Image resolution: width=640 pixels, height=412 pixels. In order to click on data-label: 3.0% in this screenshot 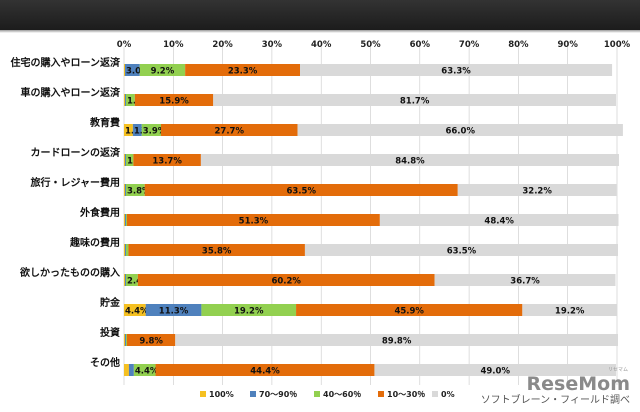, I will do `click(138, 72)`.